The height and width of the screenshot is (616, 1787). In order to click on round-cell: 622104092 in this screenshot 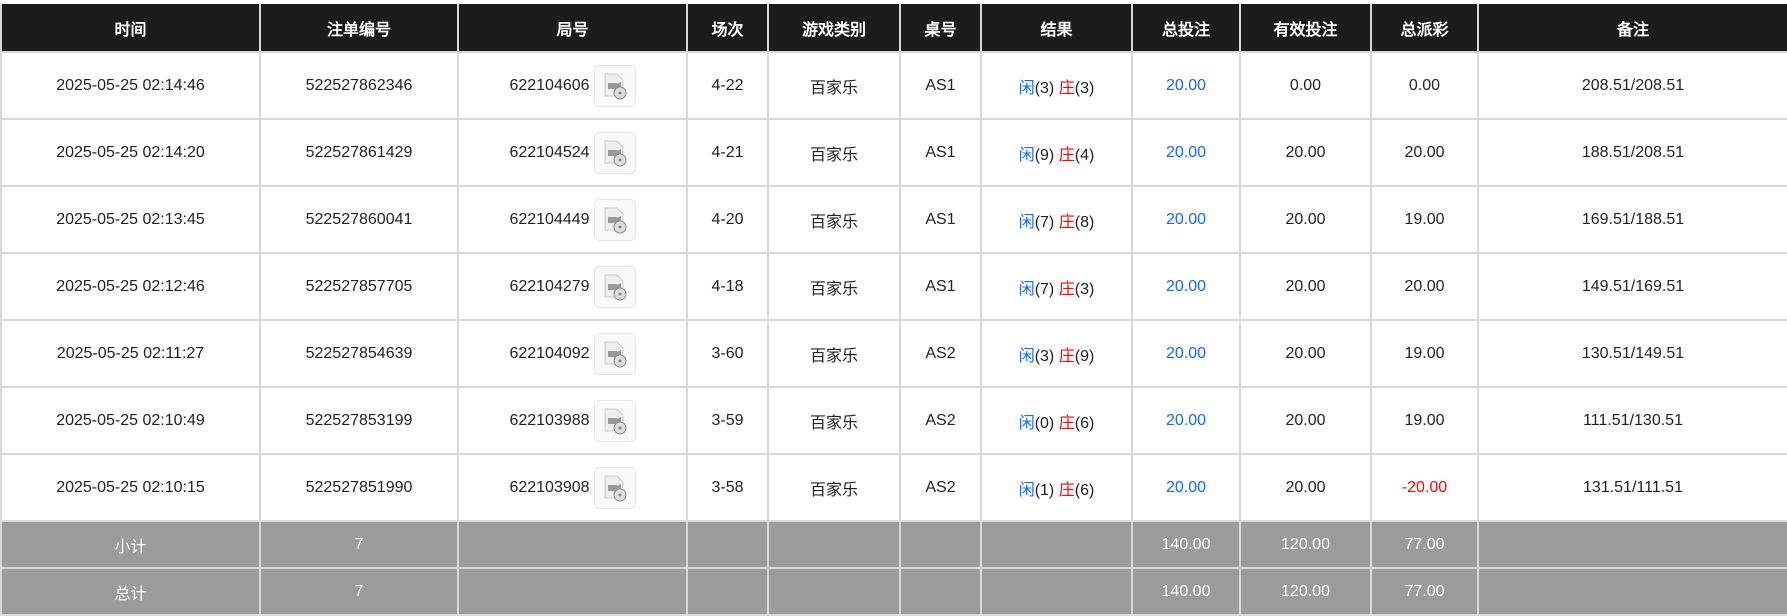, I will do `click(572, 353)`.